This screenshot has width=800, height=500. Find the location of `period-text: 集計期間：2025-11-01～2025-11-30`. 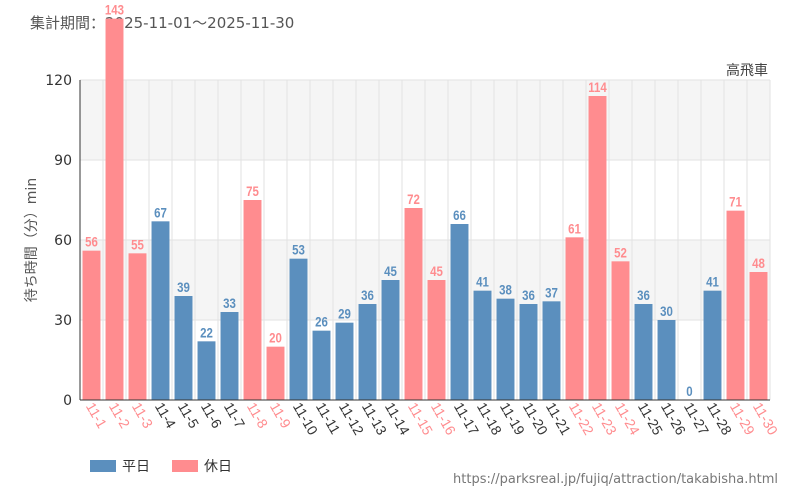

period-text: 集計期間：2025-11-01～2025-11-30 is located at coordinates (162, 23).